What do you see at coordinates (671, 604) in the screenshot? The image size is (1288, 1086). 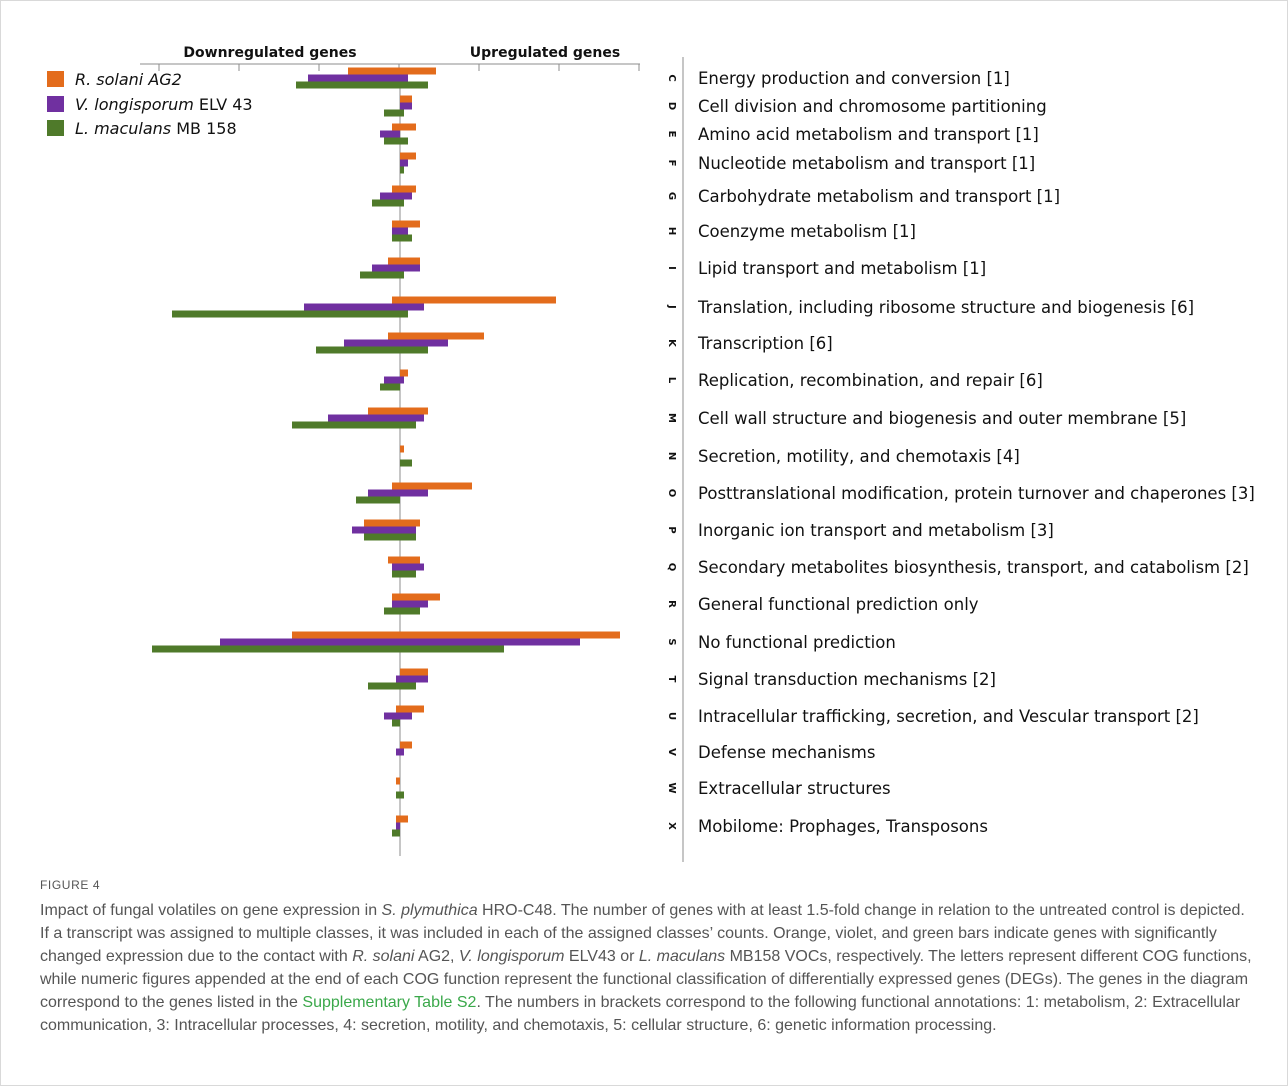 I see `cog-letter-r: R` at bounding box center [671, 604].